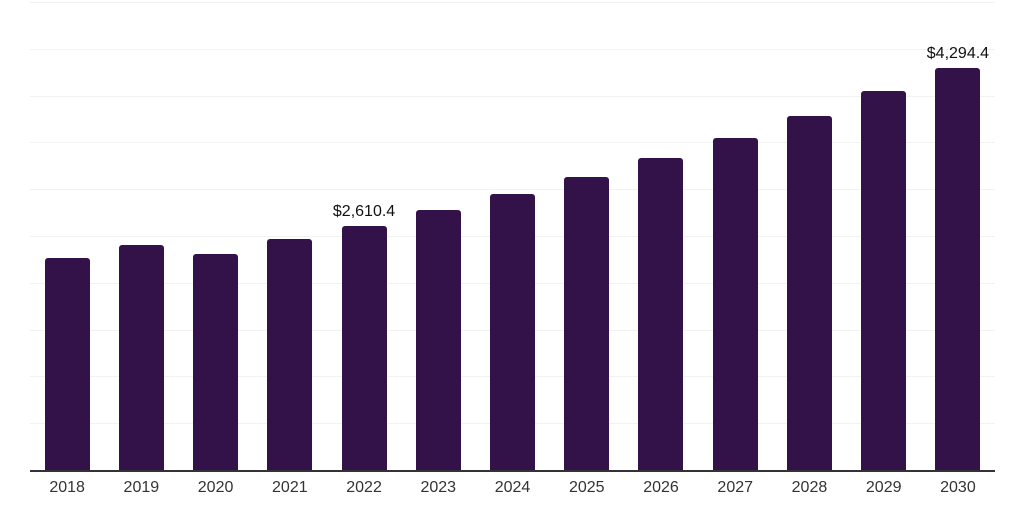  Describe the element at coordinates (958, 487) in the screenshot. I see `x-tick-label-2030: 2030` at that location.